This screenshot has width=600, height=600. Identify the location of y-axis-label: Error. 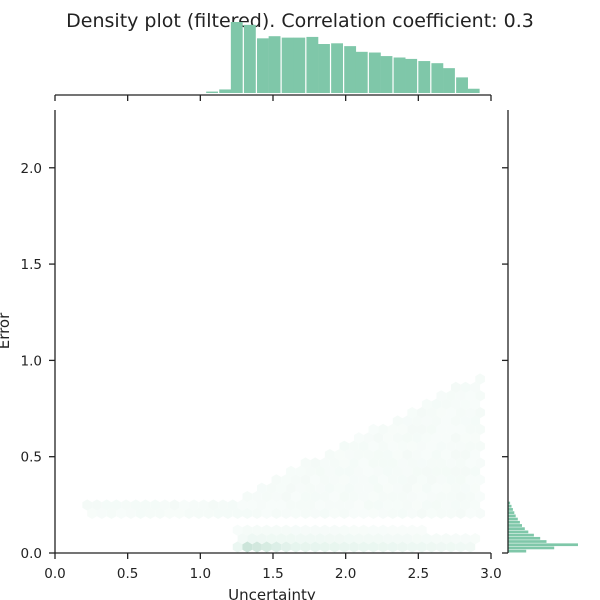
(6, 330).